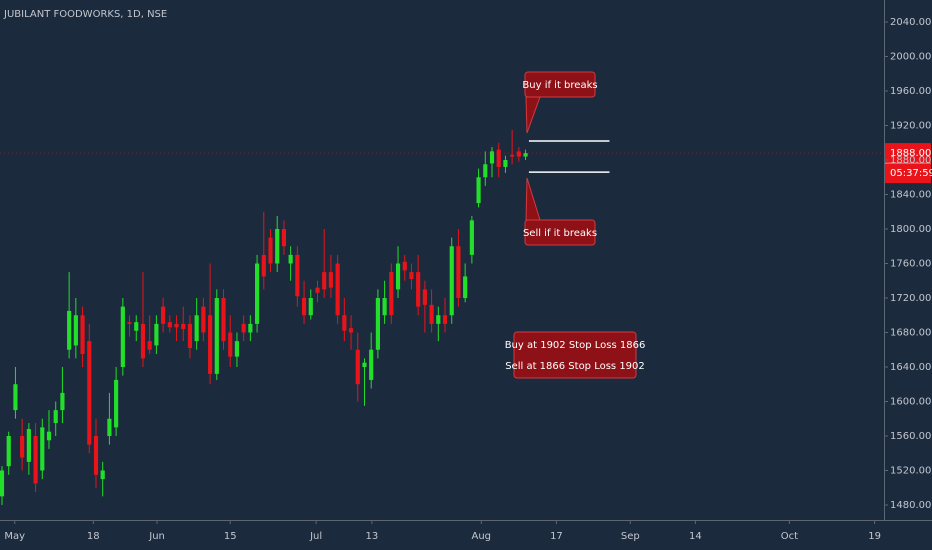 This screenshot has height=550, width=932. I want to click on buy-callout: Buy if it breaks, so click(560, 102).